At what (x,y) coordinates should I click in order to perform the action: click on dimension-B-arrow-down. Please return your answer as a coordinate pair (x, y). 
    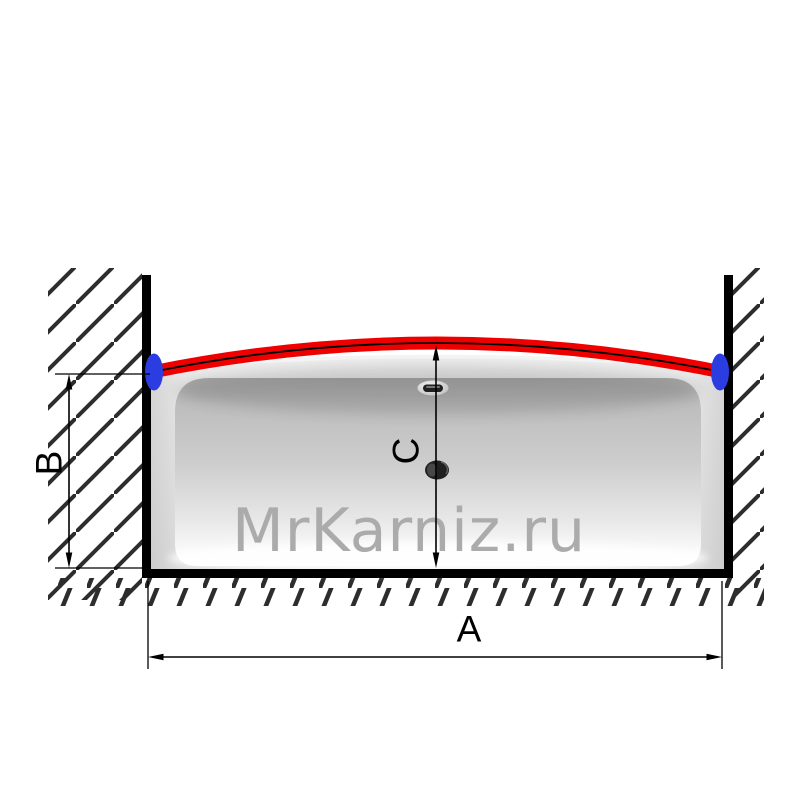
    Looking at the image, I should click on (69, 560).